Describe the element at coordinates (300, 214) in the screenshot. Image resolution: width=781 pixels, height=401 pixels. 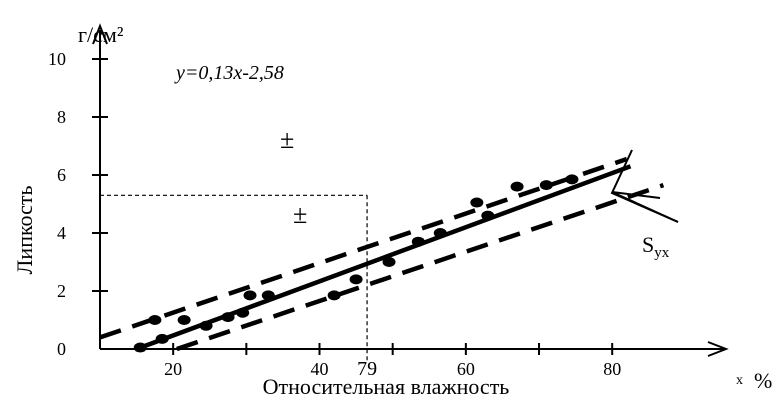
I see `pm-symbol-lower: ±` at that location.